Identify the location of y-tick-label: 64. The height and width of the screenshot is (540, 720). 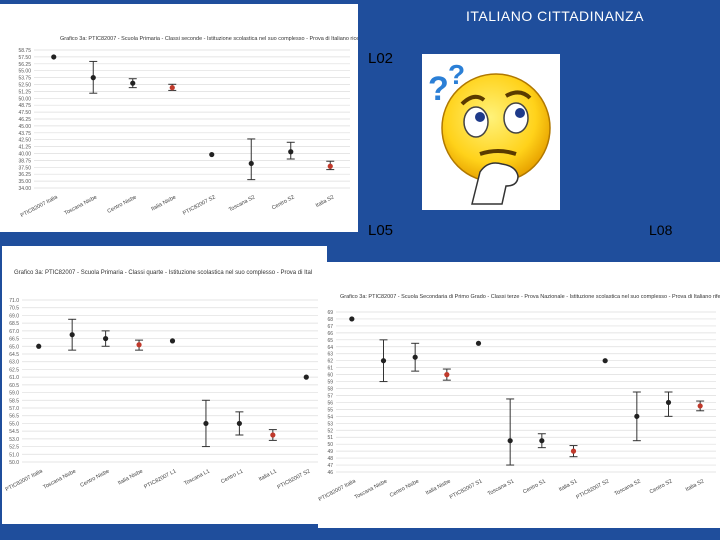
(330, 348).